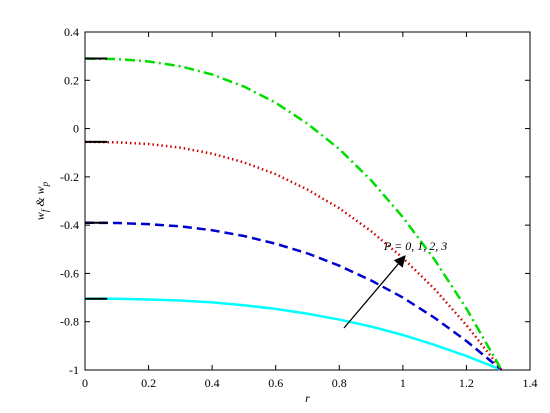  What do you see at coordinates (307, 398) in the screenshot?
I see `x-axis-label: r` at bounding box center [307, 398].